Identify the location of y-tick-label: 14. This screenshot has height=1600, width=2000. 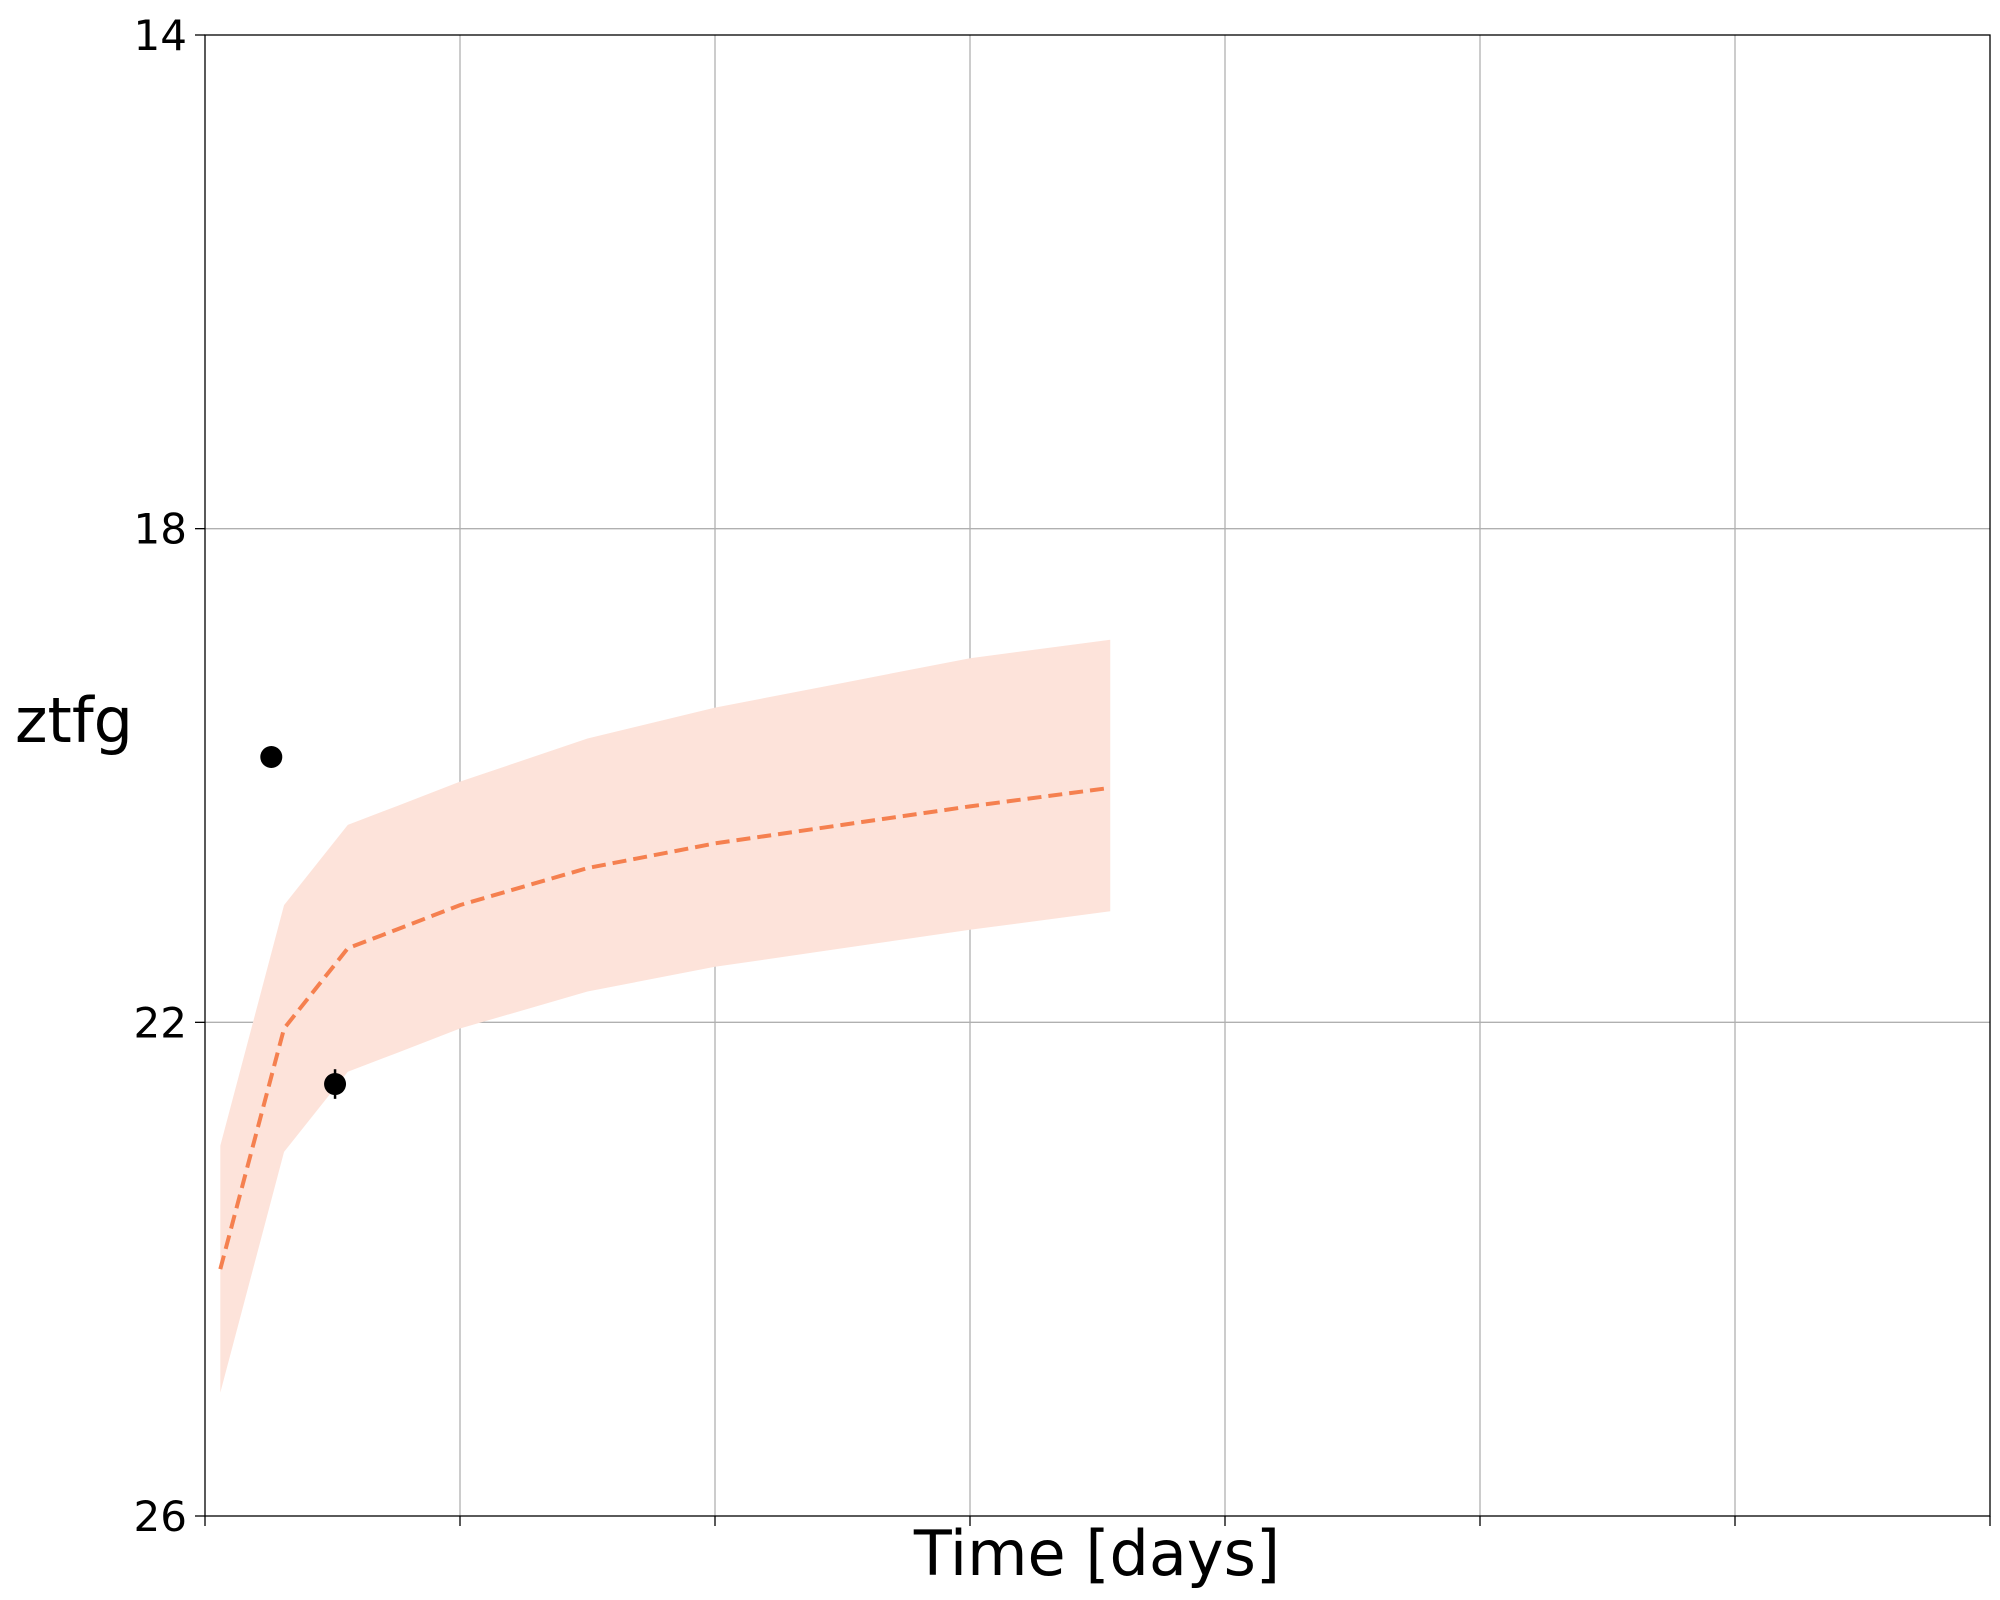
(160, 35).